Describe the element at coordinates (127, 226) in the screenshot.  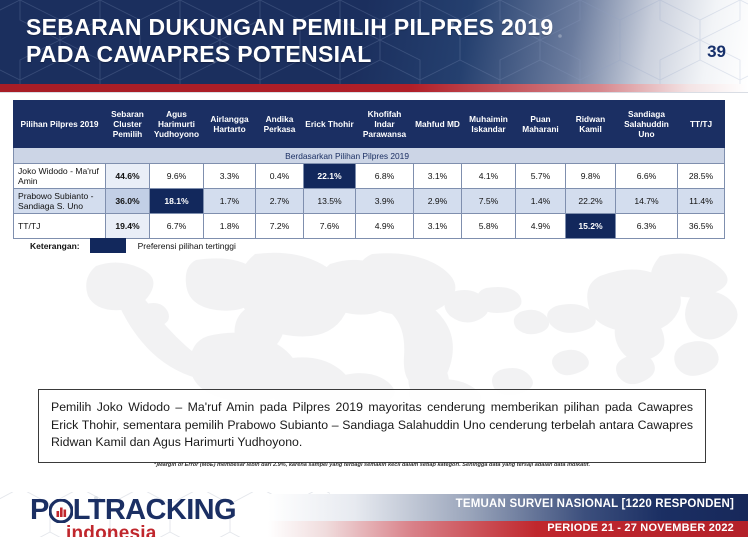
I see `table-cell: 19.4%` at that location.